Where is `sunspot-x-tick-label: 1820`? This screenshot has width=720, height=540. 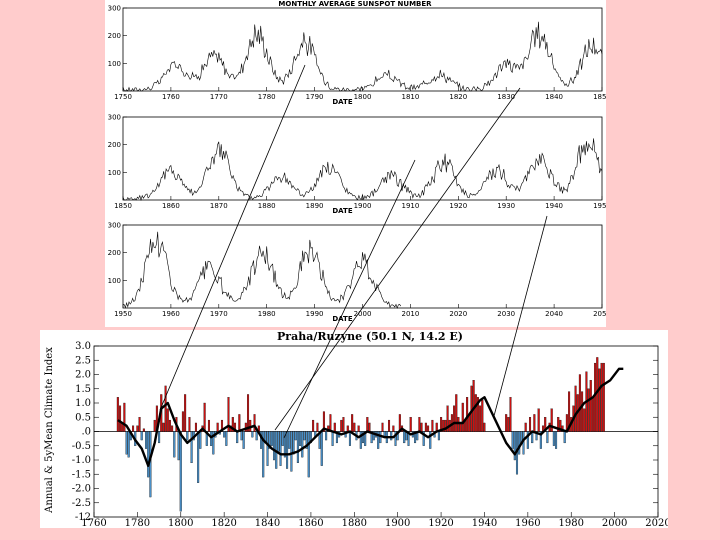
sunspot-x-tick-label: 1820 is located at coordinates (458, 97).